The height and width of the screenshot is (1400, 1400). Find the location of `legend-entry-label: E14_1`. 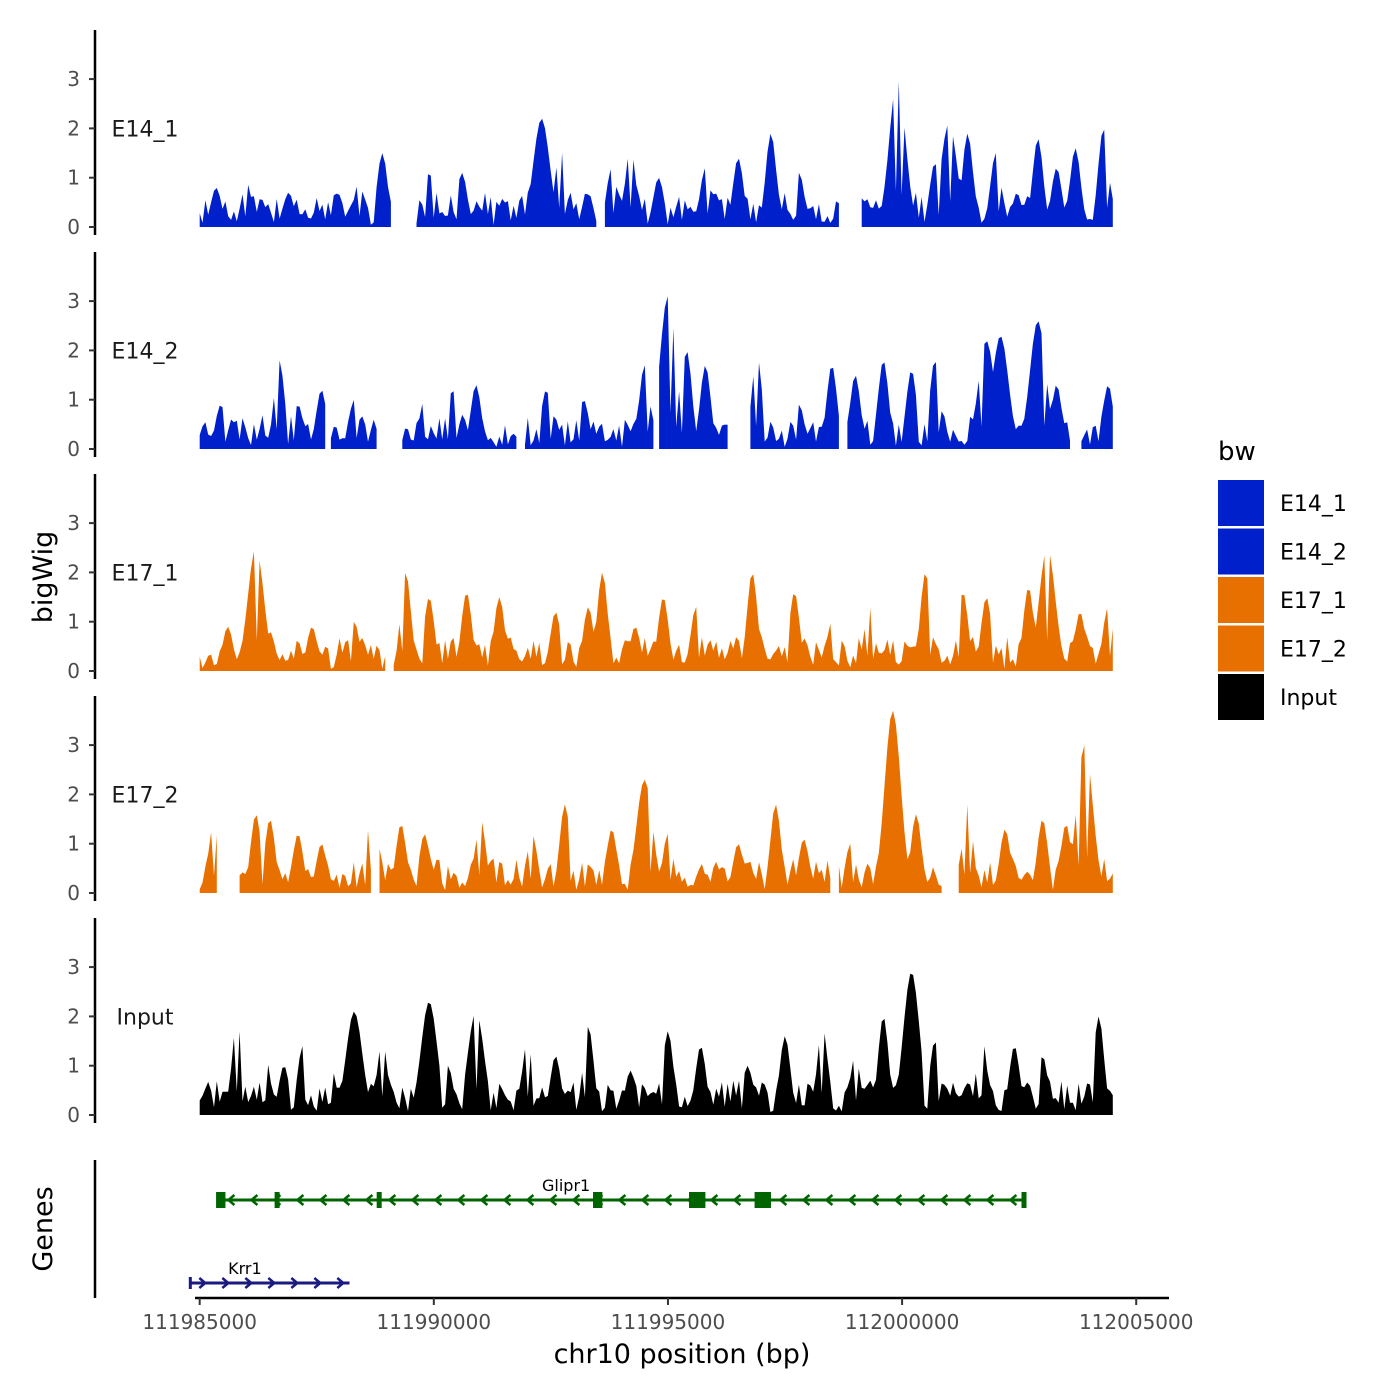

legend-entry-label: E14_1 is located at coordinates (1313, 504).